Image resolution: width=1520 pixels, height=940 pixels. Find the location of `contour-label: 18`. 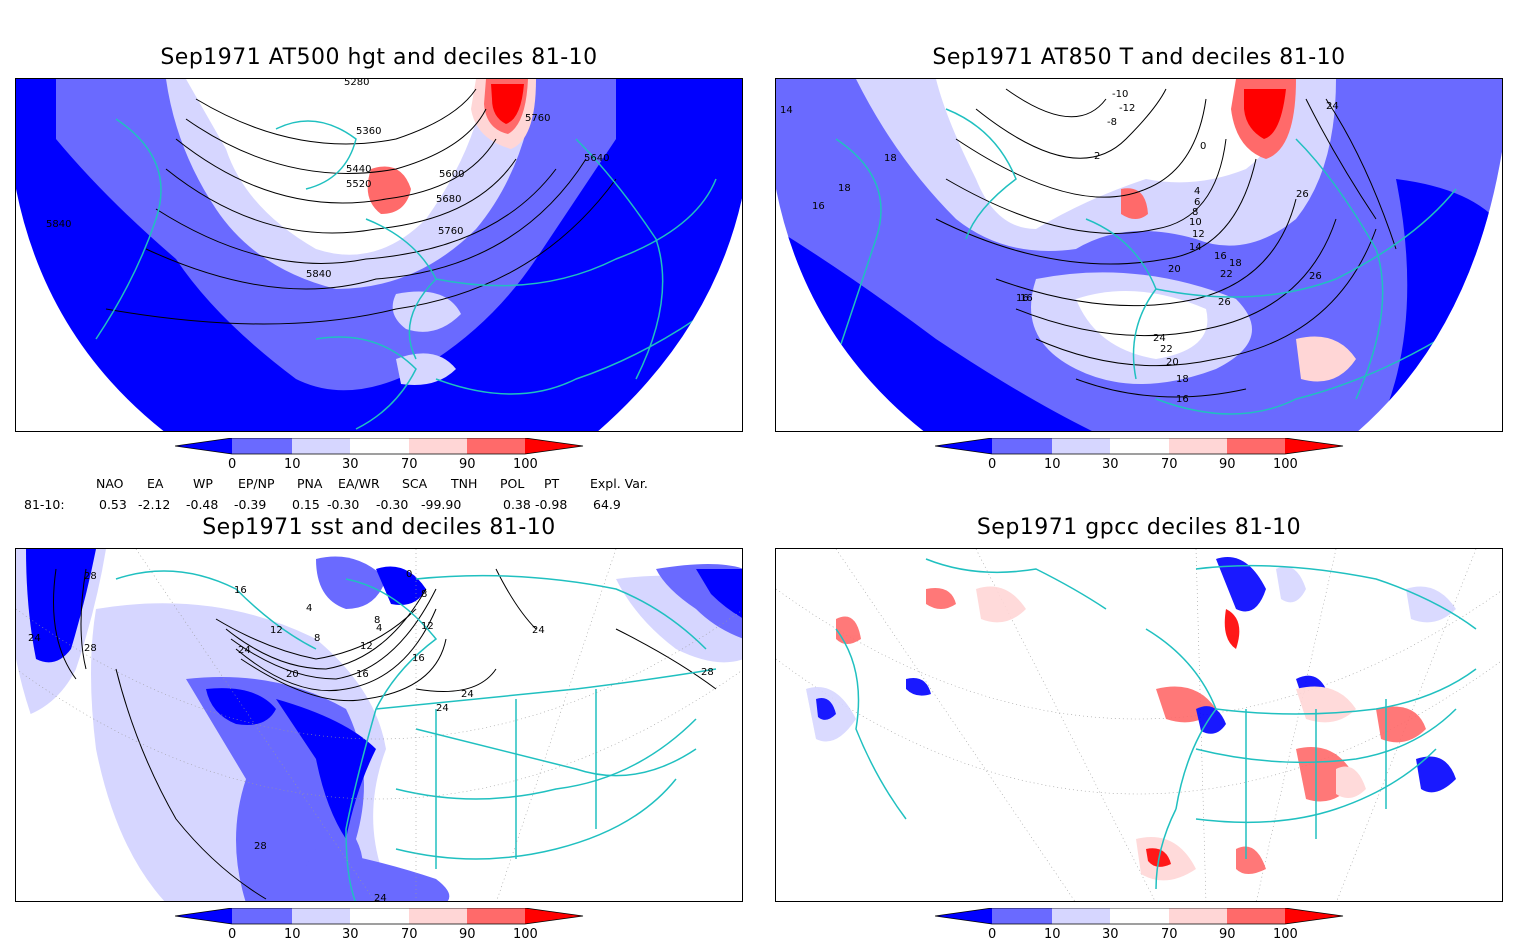

contour-label: 18 is located at coordinates (890, 158).